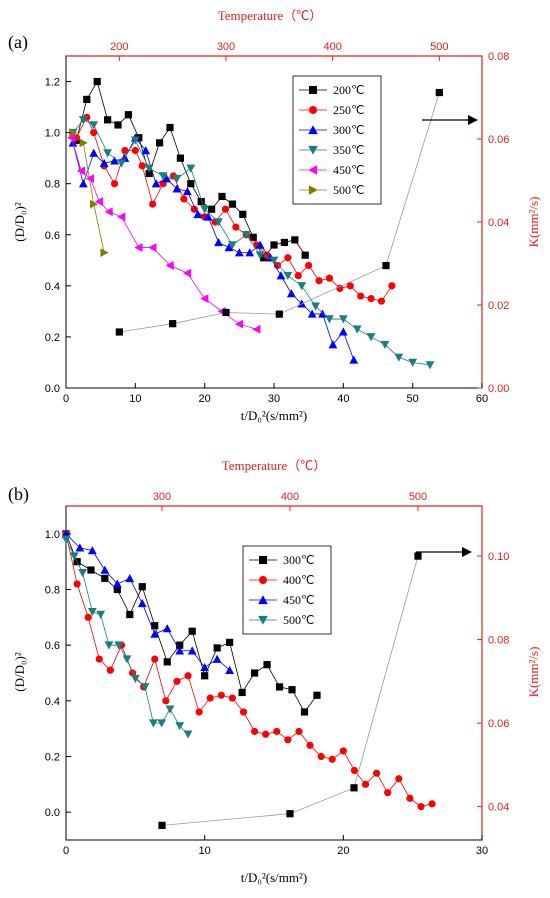  Describe the element at coordinates (498, 57) in the screenshot. I see `y2-tick-label: 0.08` at that location.